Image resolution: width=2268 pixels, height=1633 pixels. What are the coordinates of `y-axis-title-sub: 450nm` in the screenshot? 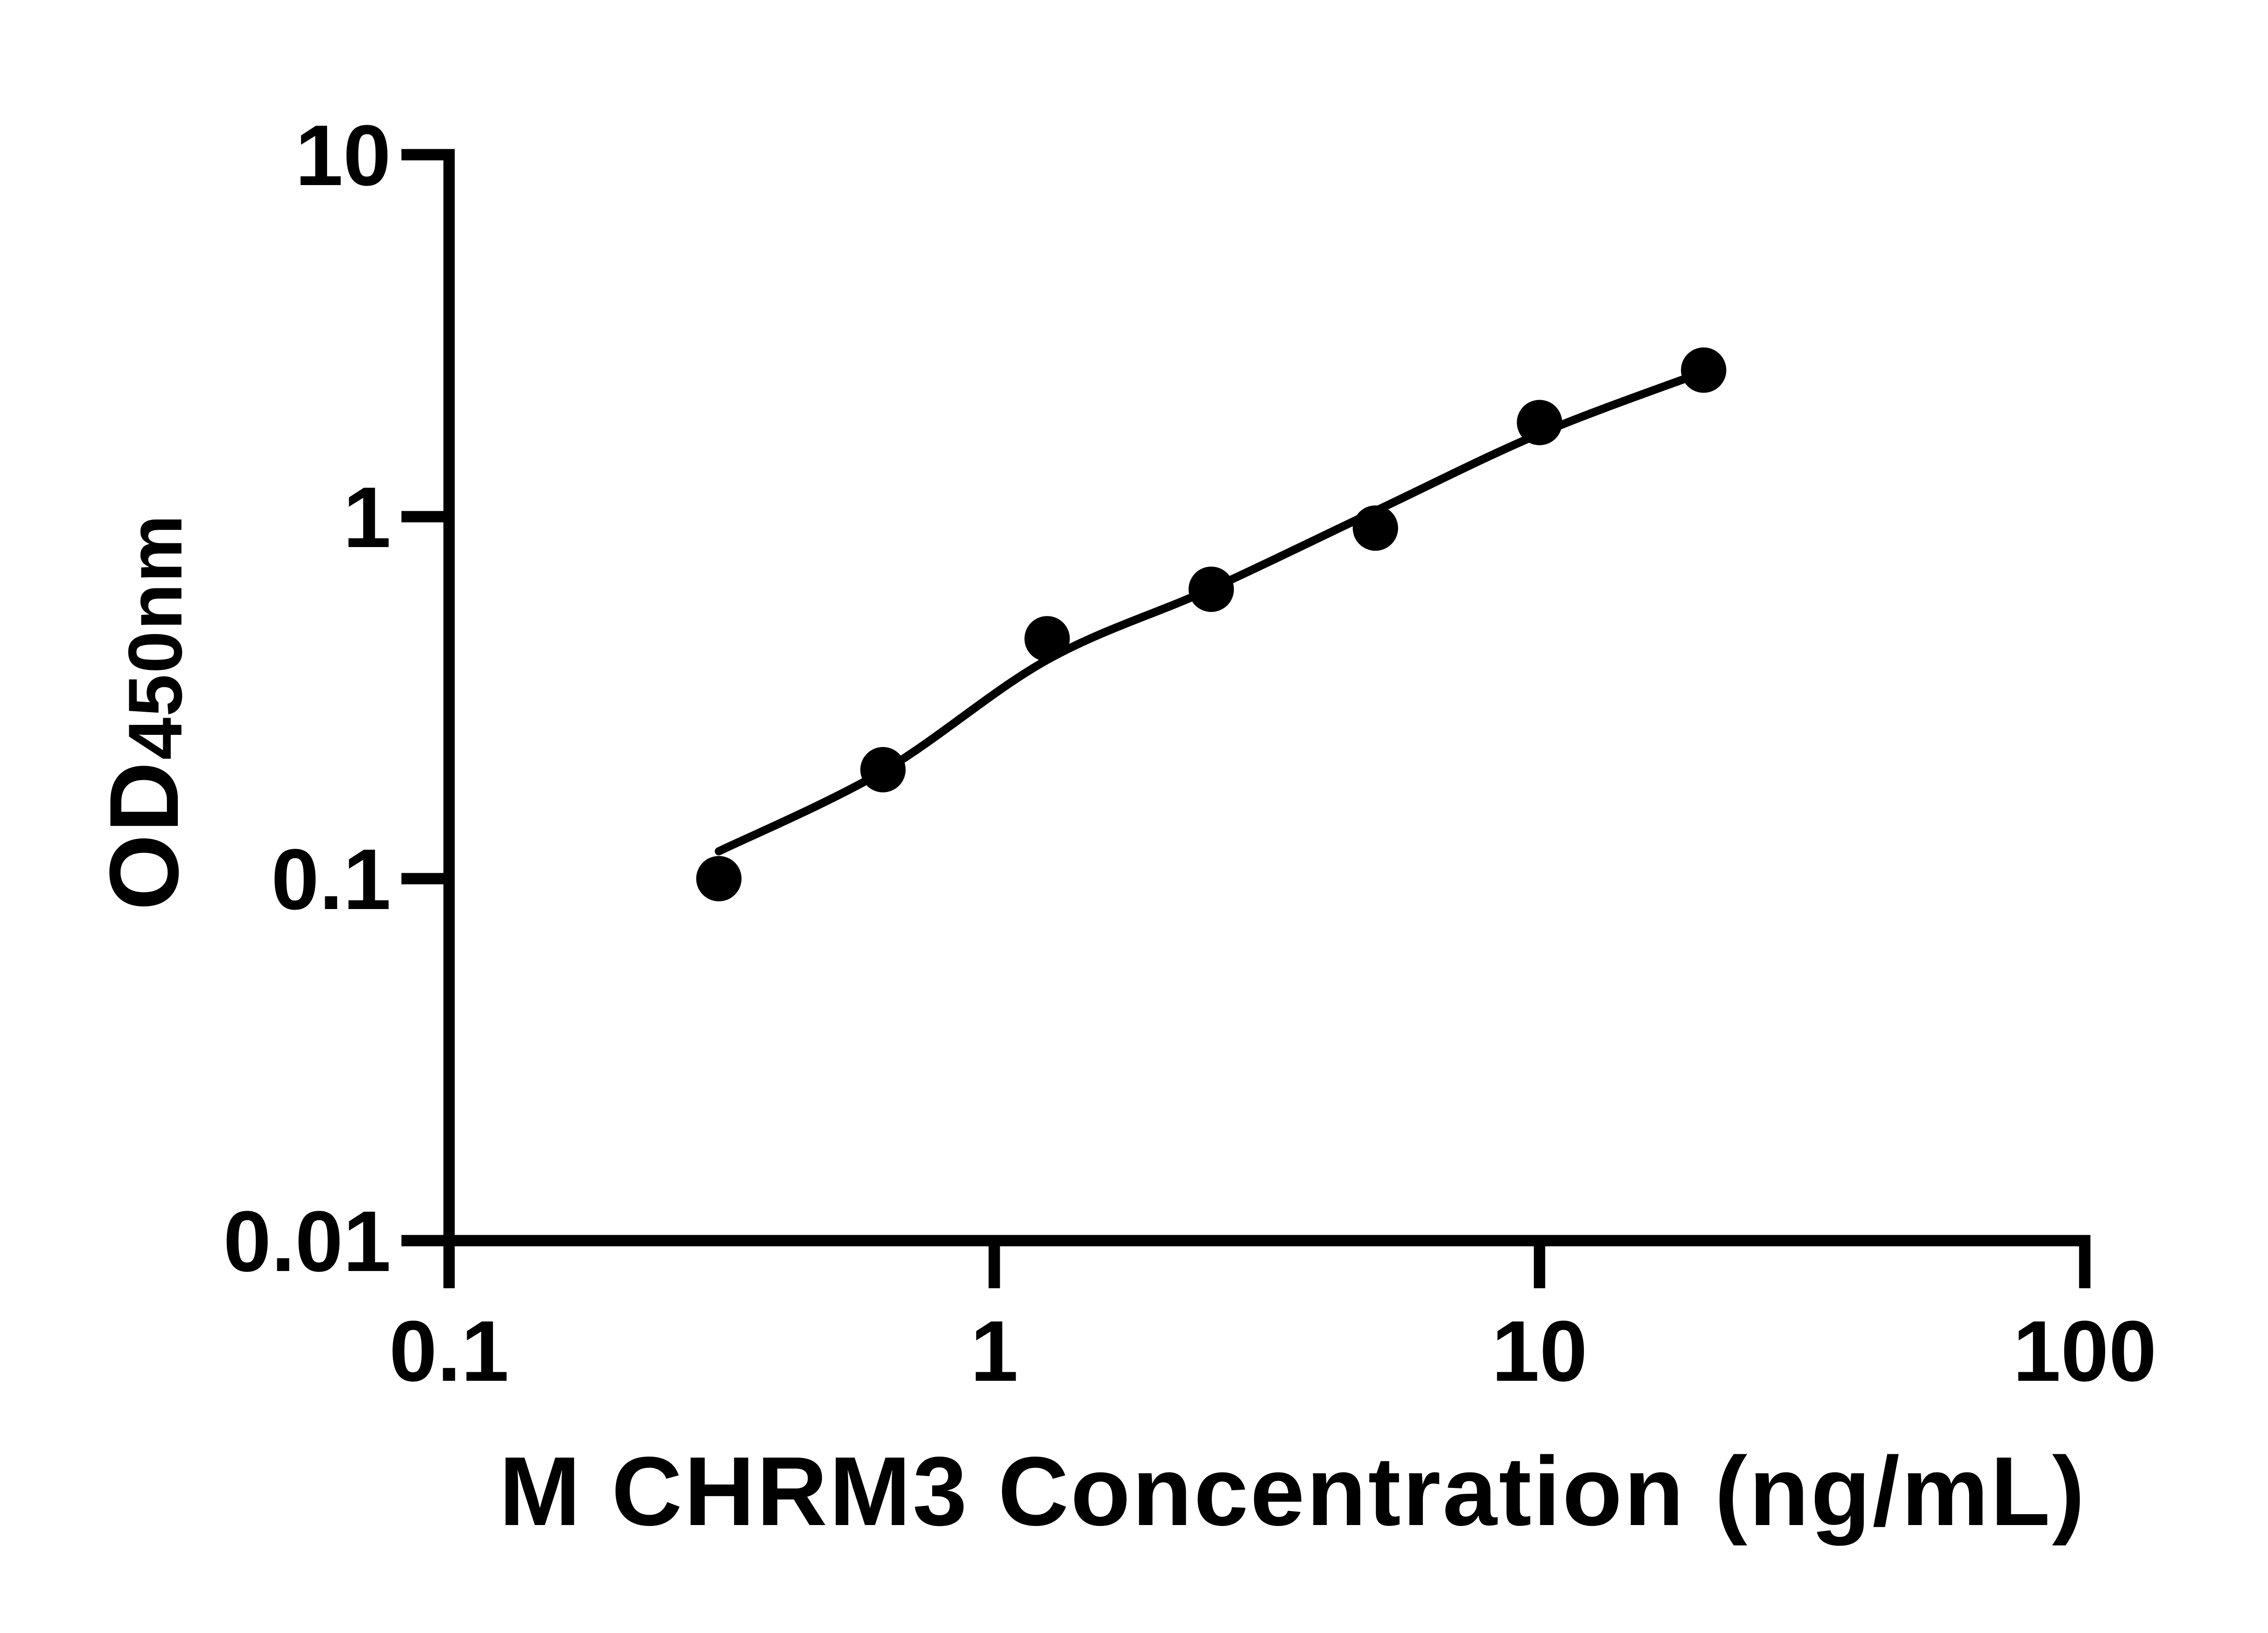 It's located at (155, 637).